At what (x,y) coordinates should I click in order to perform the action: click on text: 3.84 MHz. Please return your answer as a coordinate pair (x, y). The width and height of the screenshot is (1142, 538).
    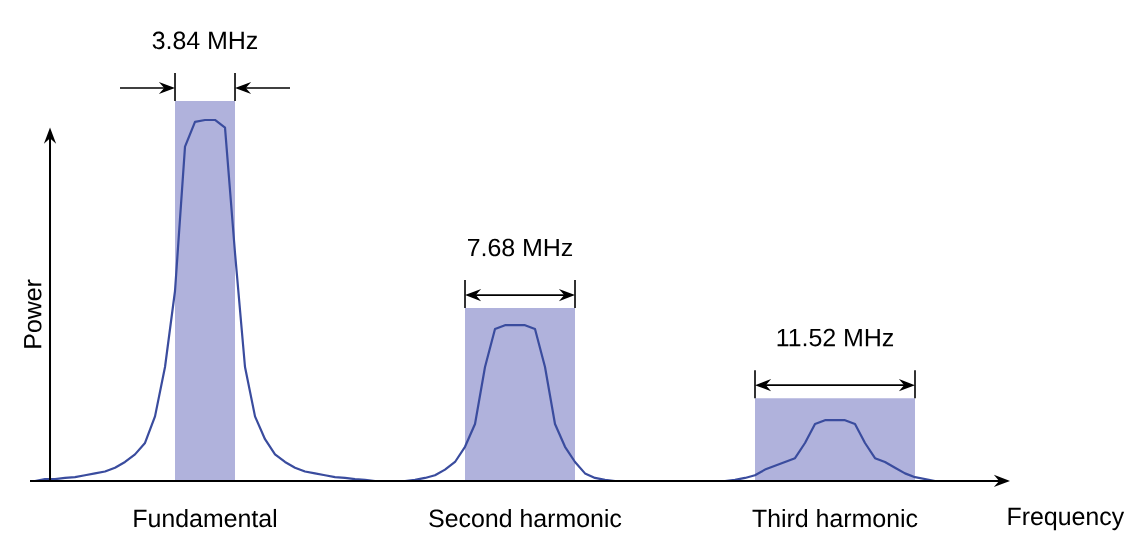
    Looking at the image, I should click on (205, 40).